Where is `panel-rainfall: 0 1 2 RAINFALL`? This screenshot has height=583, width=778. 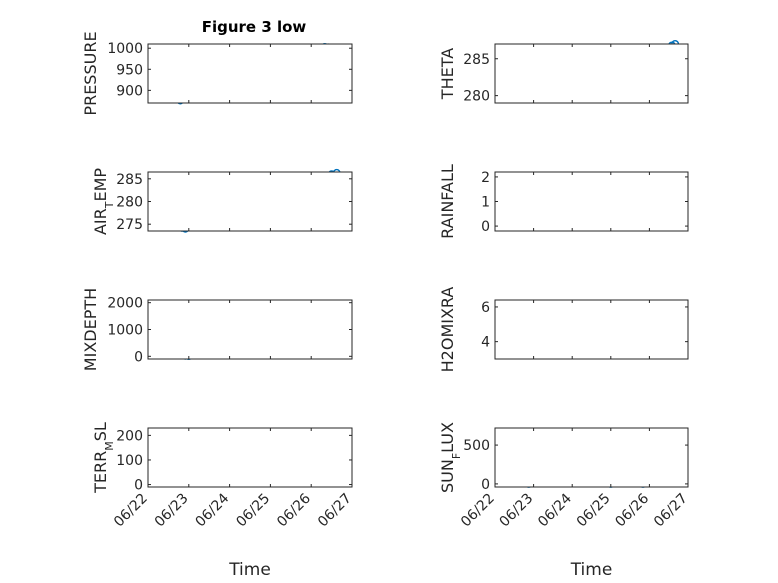
panel-rainfall: 0 1 2 RAINFALL is located at coordinates (563, 201).